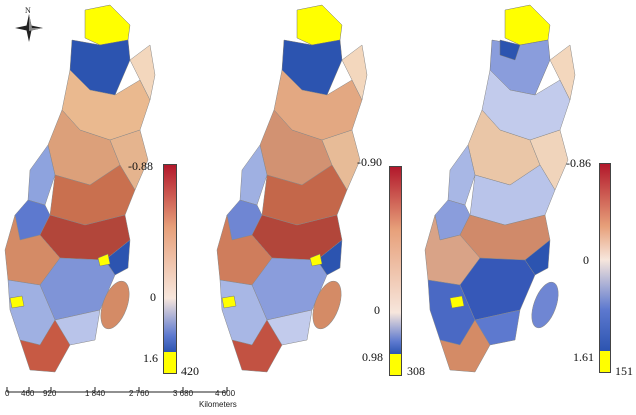 The height and width of the screenshot is (415, 636). I want to click on legend-3-zero: 0, so click(586, 260).